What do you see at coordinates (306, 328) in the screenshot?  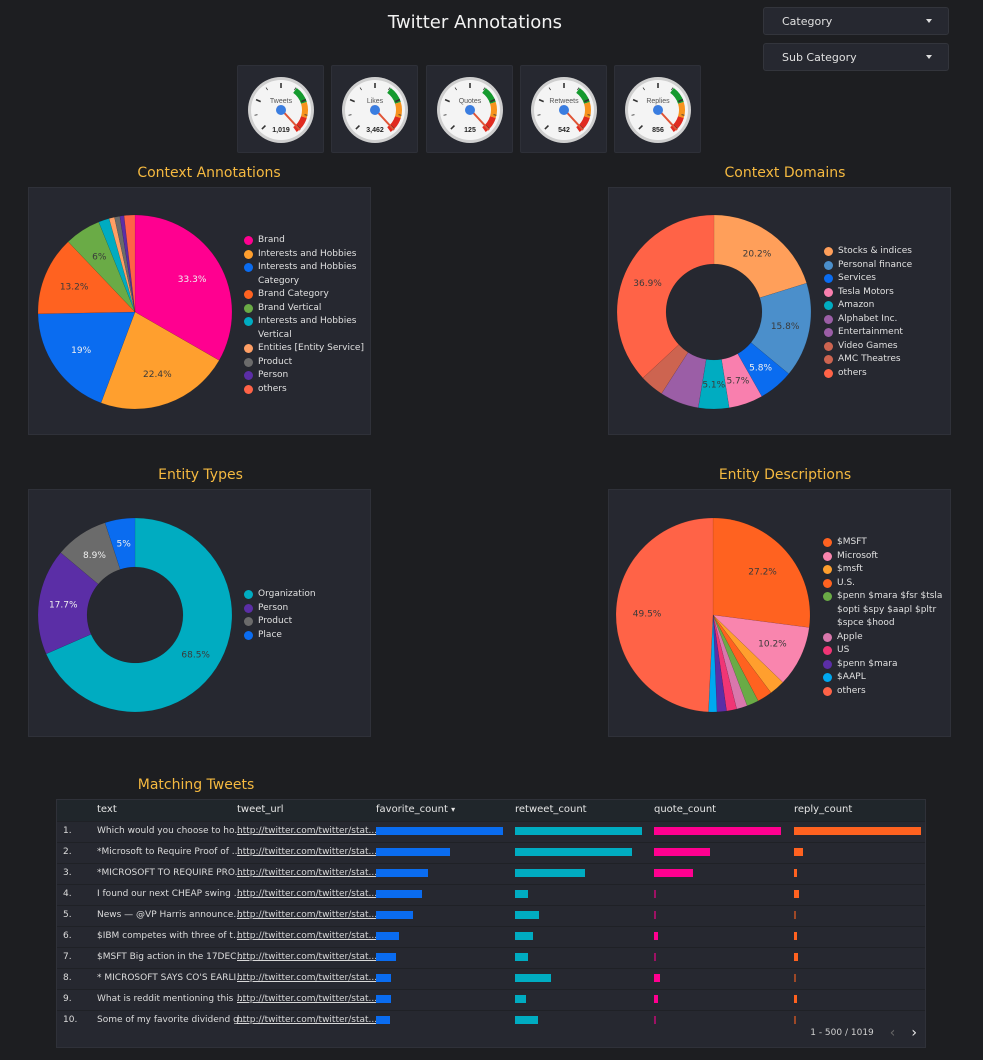 I see `legend-item: Interests and Hobbies Vertical` at bounding box center [306, 328].